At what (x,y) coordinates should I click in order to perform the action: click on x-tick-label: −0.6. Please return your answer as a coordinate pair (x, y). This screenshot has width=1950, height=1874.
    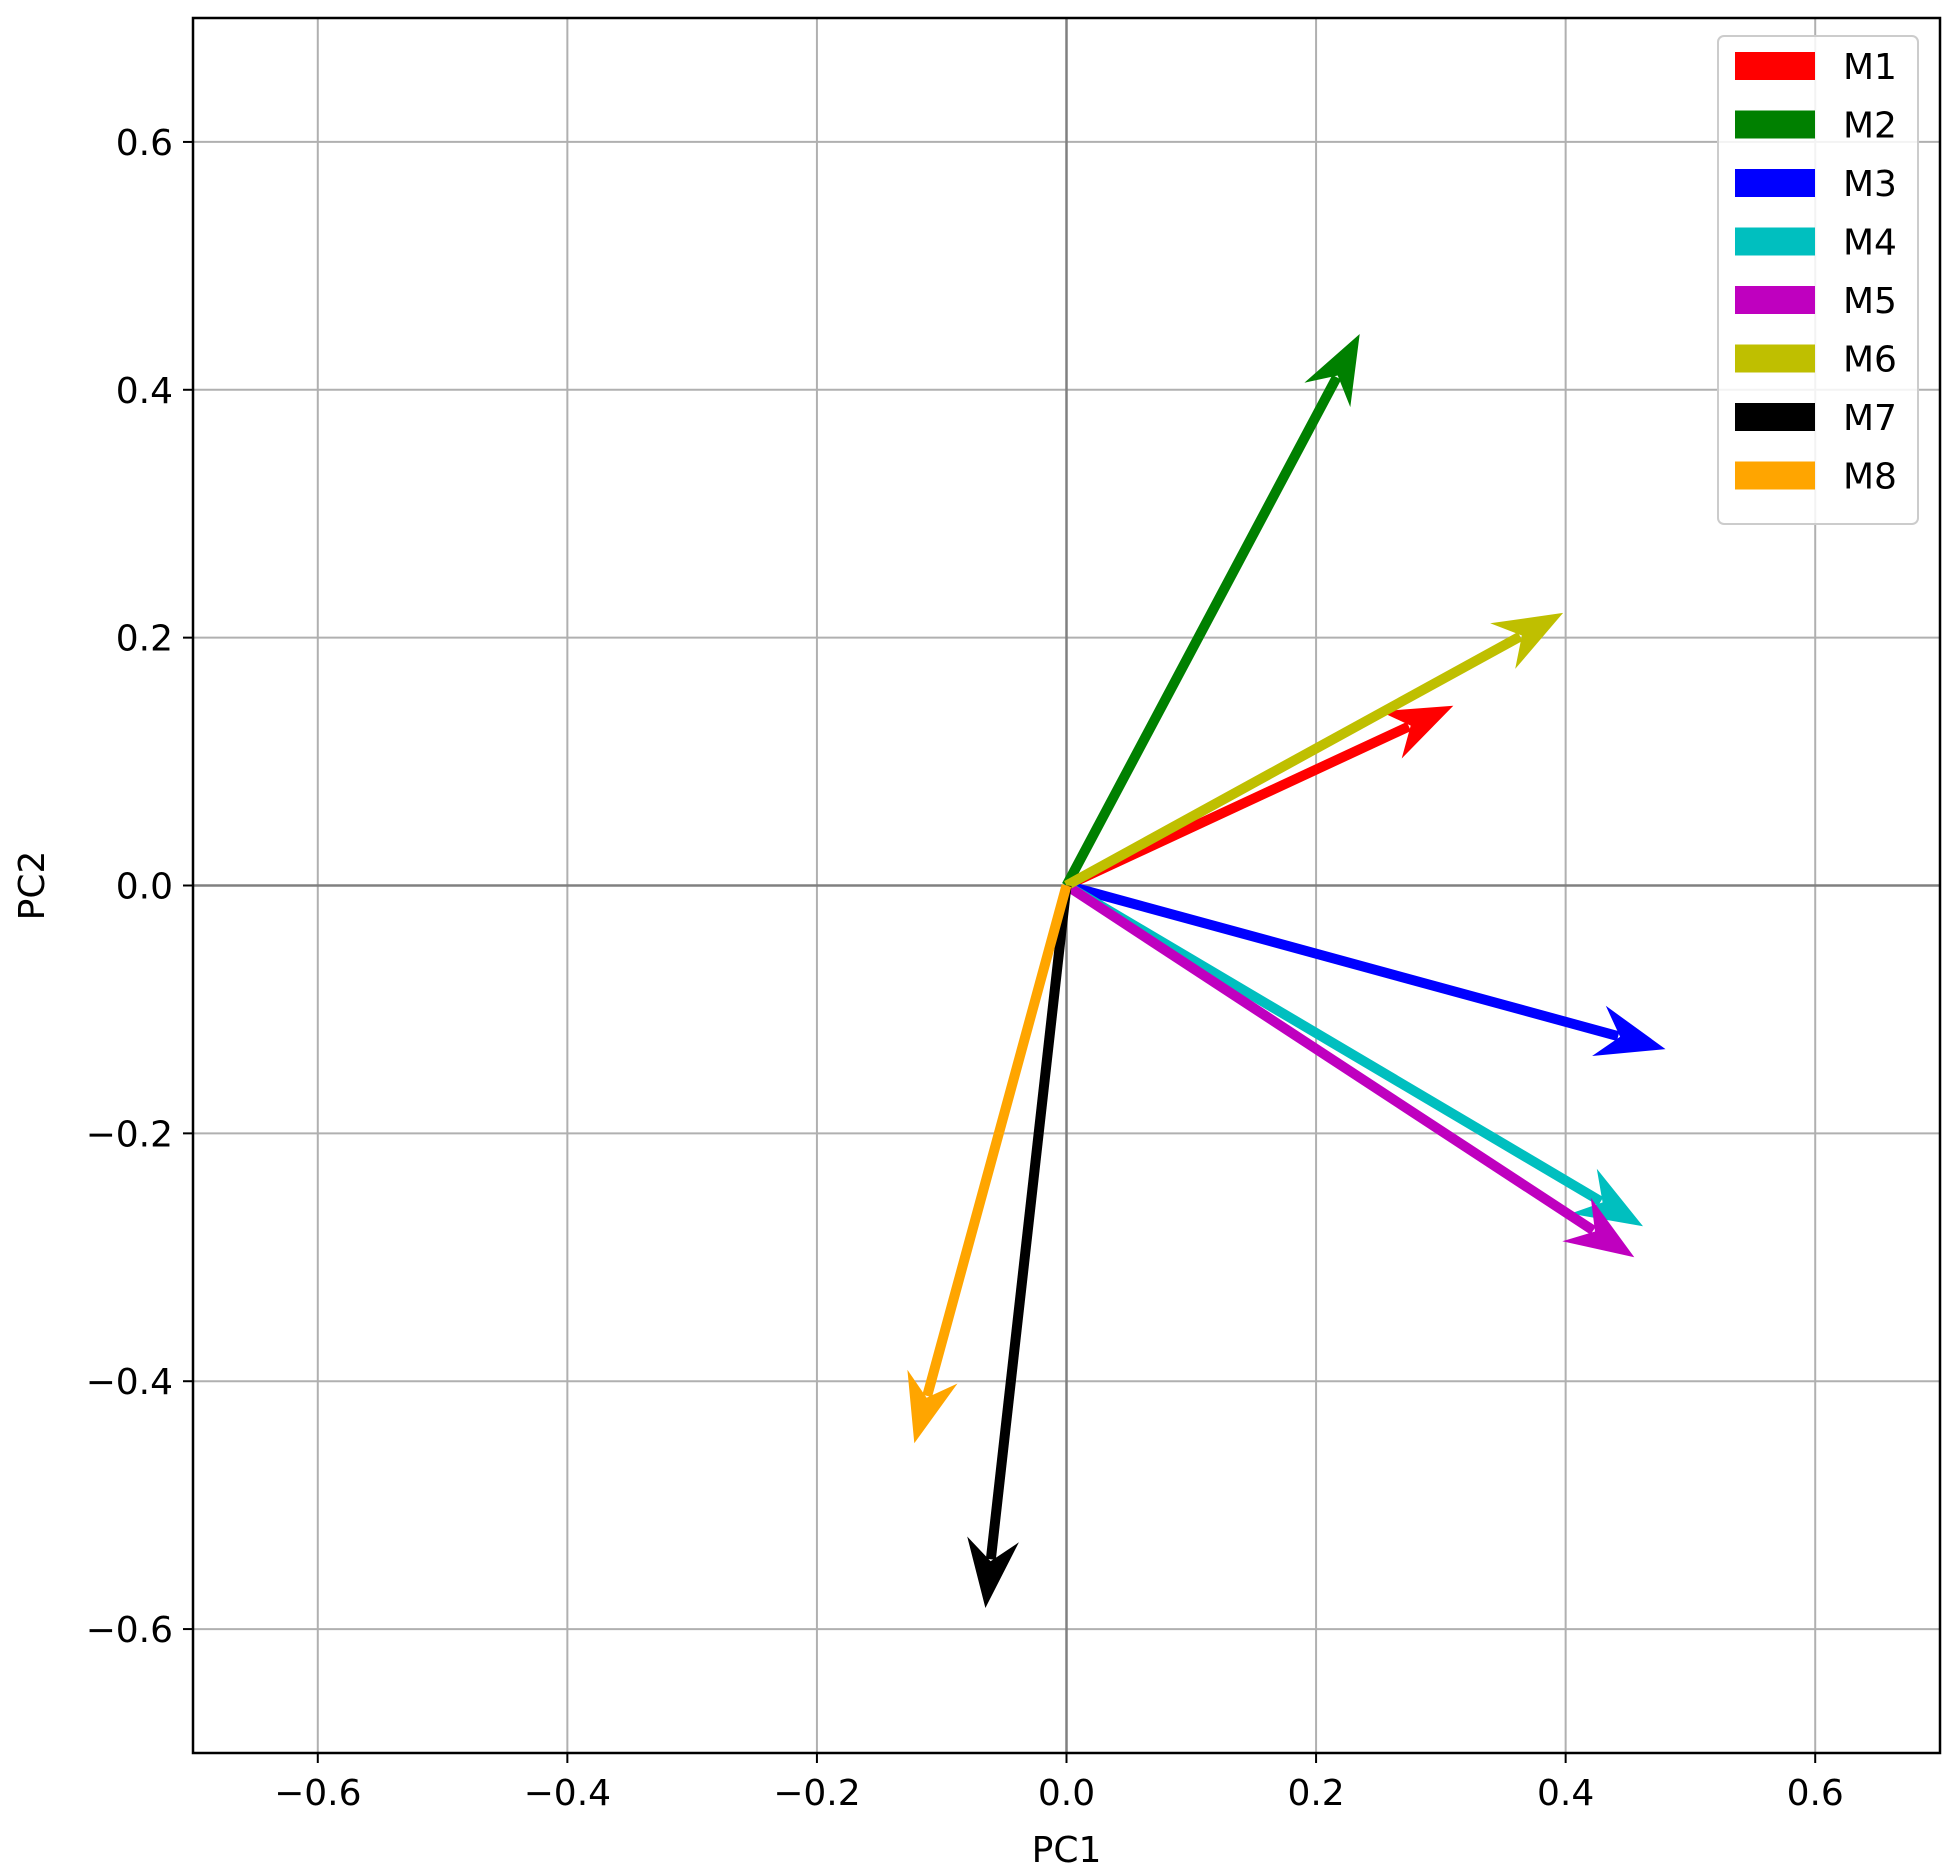
    Looking at the image, I should click on (317, 1793).